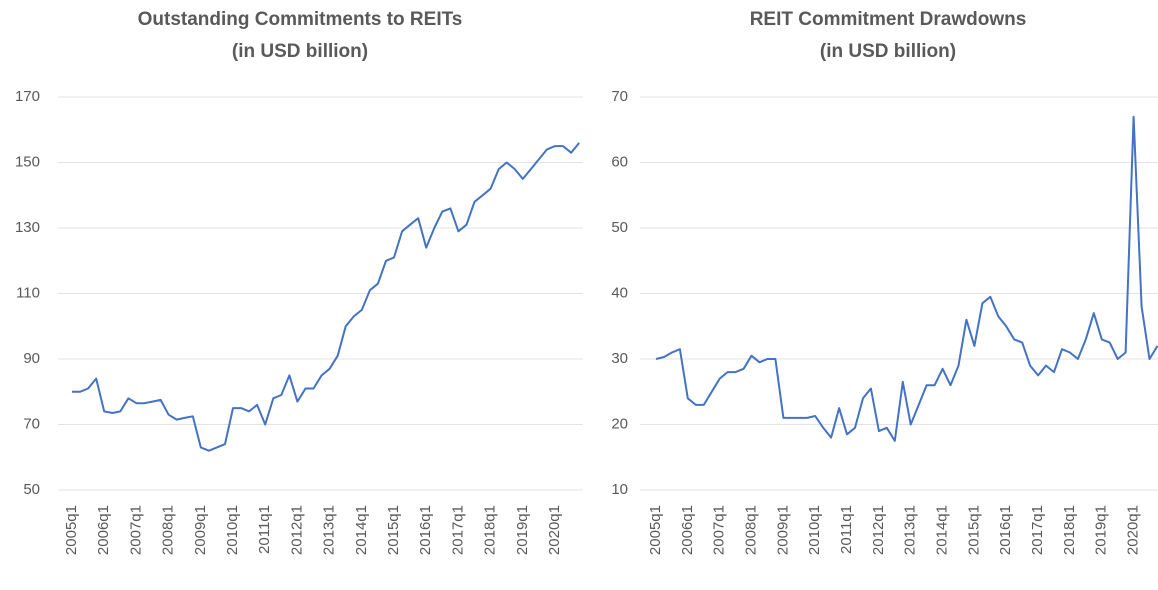 Image resolution: width=1158 pixels, height=590 pixels. Describe the element at coordinates (888, 19) in the screenshot. I see `chart-title: REIT Commitment Drawdowns` at that location.